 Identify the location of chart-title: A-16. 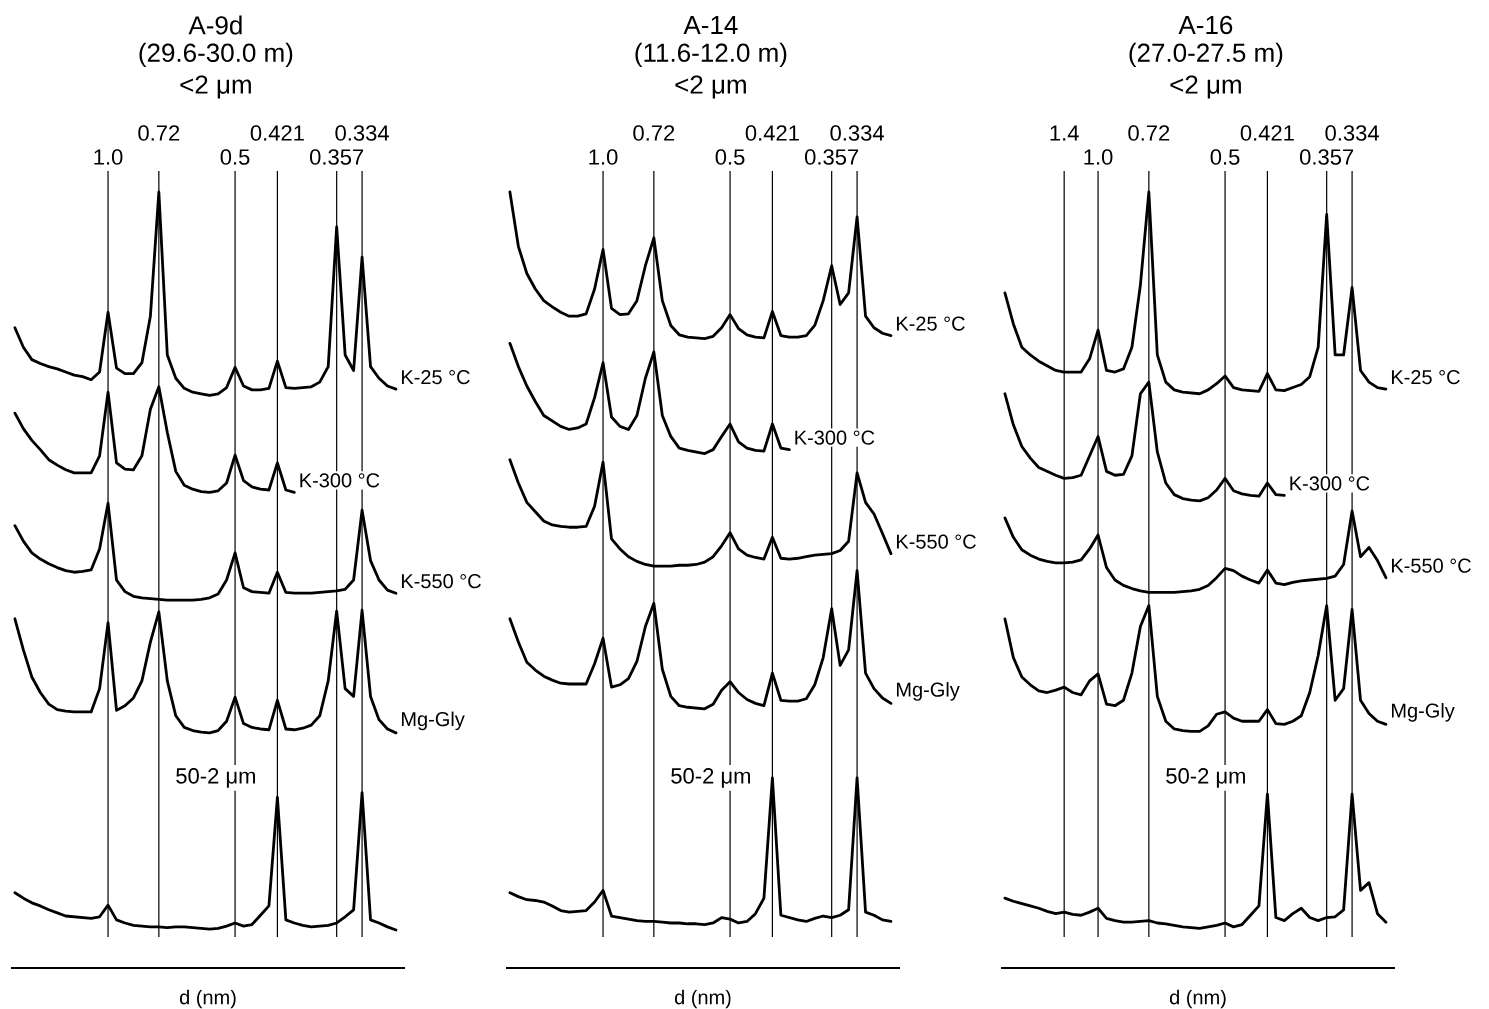
(1205, 25).